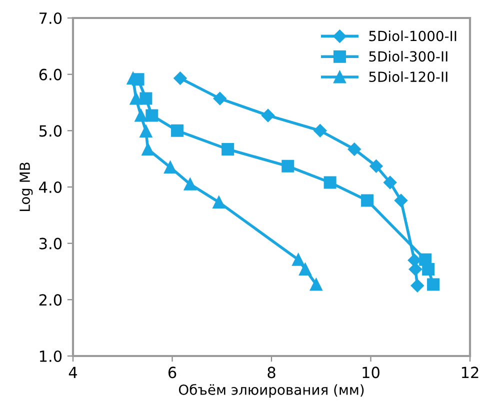 The image size is (480, 401). What do you see at coordinates (50, 300) in the screenshot?
I see `y-tick-label: 2.0` at bounding box center [50, 300].